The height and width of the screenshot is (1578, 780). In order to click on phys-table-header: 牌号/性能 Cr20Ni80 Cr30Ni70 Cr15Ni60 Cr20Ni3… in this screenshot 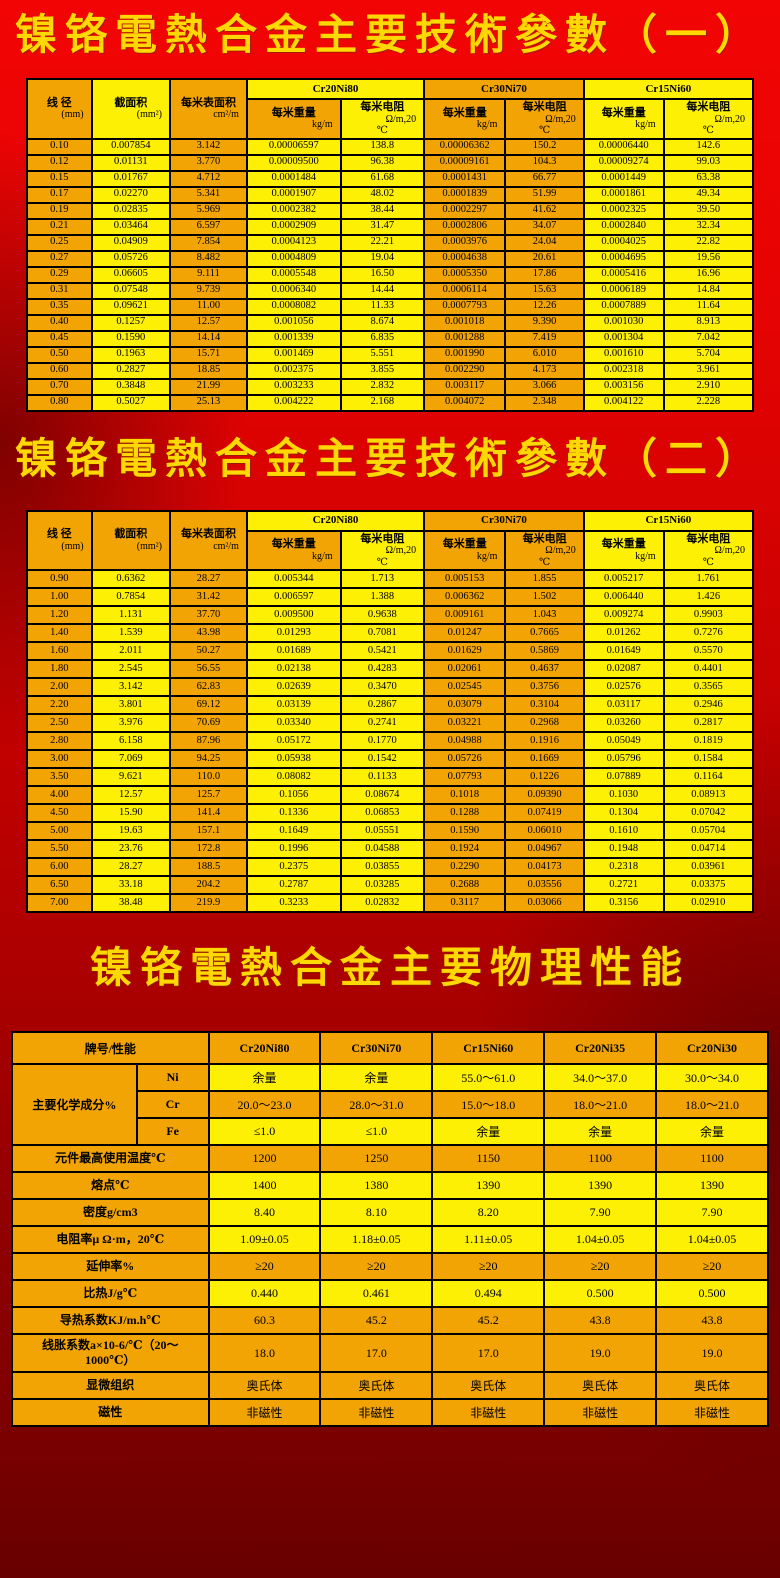, I will do `click(390, 1048)`.